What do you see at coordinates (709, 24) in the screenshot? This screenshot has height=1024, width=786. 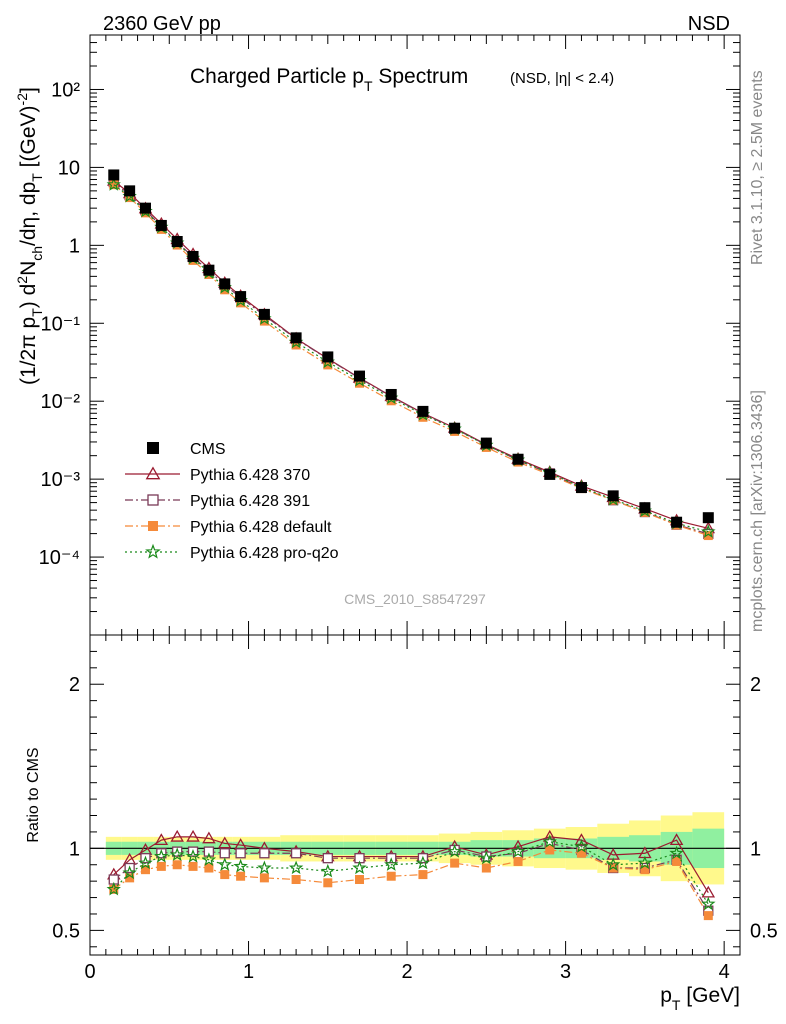 I see `header-right: NSD` at bounding box center [709, 24].